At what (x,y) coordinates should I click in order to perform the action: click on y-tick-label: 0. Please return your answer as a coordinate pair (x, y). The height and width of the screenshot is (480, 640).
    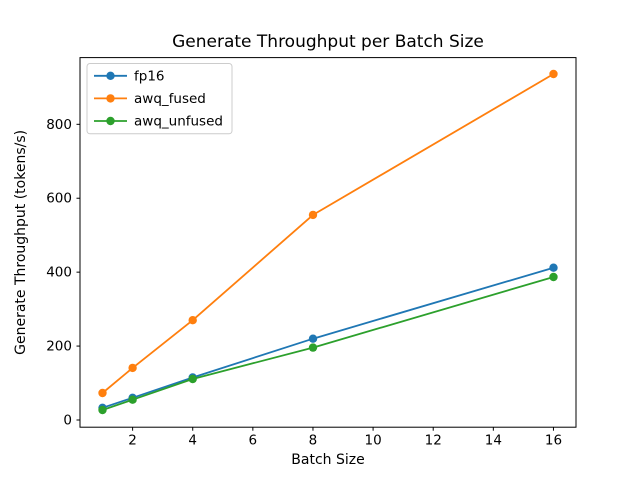
    Looking at the image, I should click on (67, 420).